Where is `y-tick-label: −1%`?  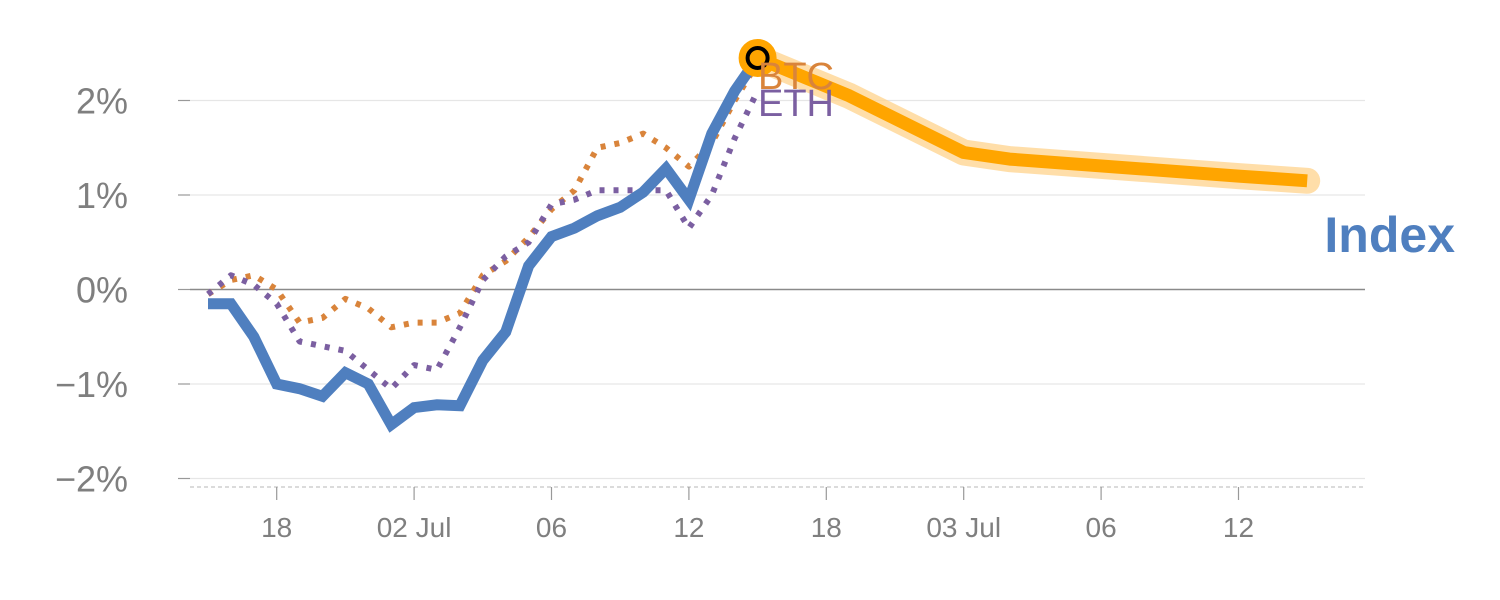
y-tick-label: −1% is located at coordinates (91, 384).